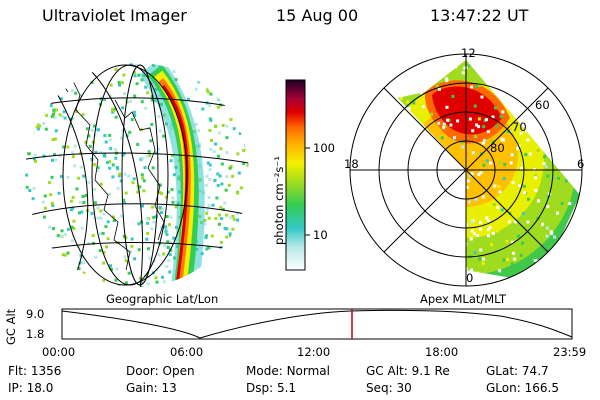 This screenshot has width=600, height=400. What do you see at coordinates (463, 299) in the screenshot?
I see `right-panel-caption: Apex MLat/MLT` at bounding box center [463, 299].